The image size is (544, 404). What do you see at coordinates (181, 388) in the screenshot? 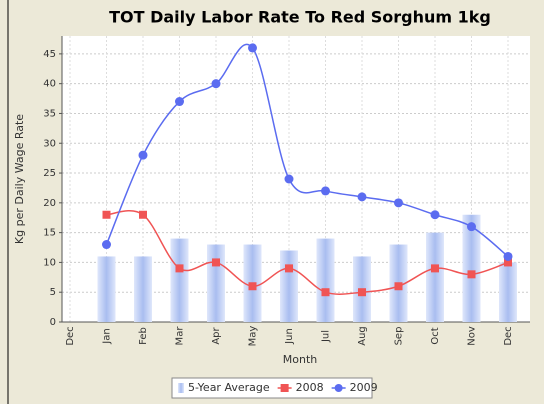
I see `legend-swatch` at bounding box center [181, 388].